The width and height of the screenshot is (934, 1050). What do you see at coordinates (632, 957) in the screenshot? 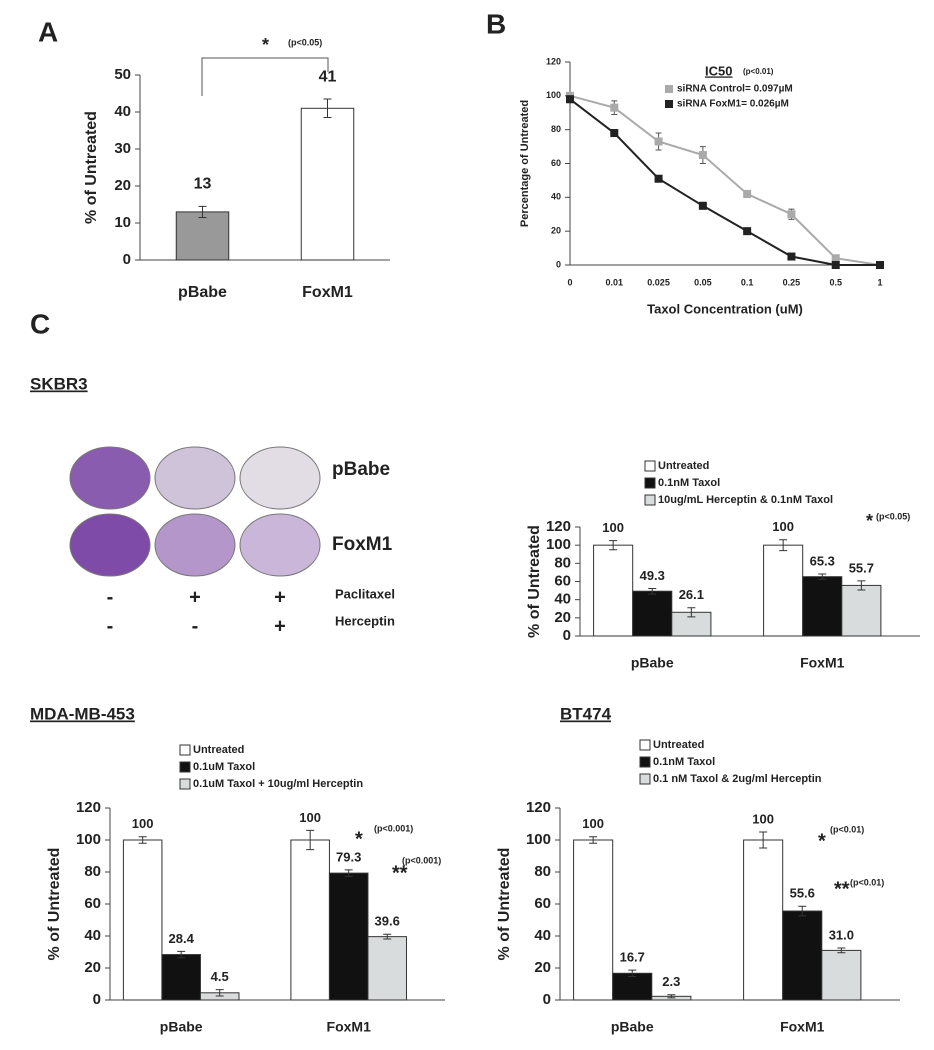
I see `data-label: 16.7` at bounding box center [632, 957].